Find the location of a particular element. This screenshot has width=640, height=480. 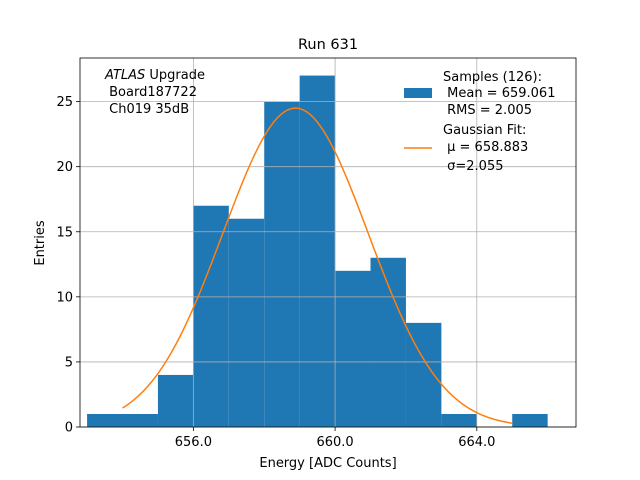

legend-fit-mu: μ = 658.883 is located at coordinates (485, 147).